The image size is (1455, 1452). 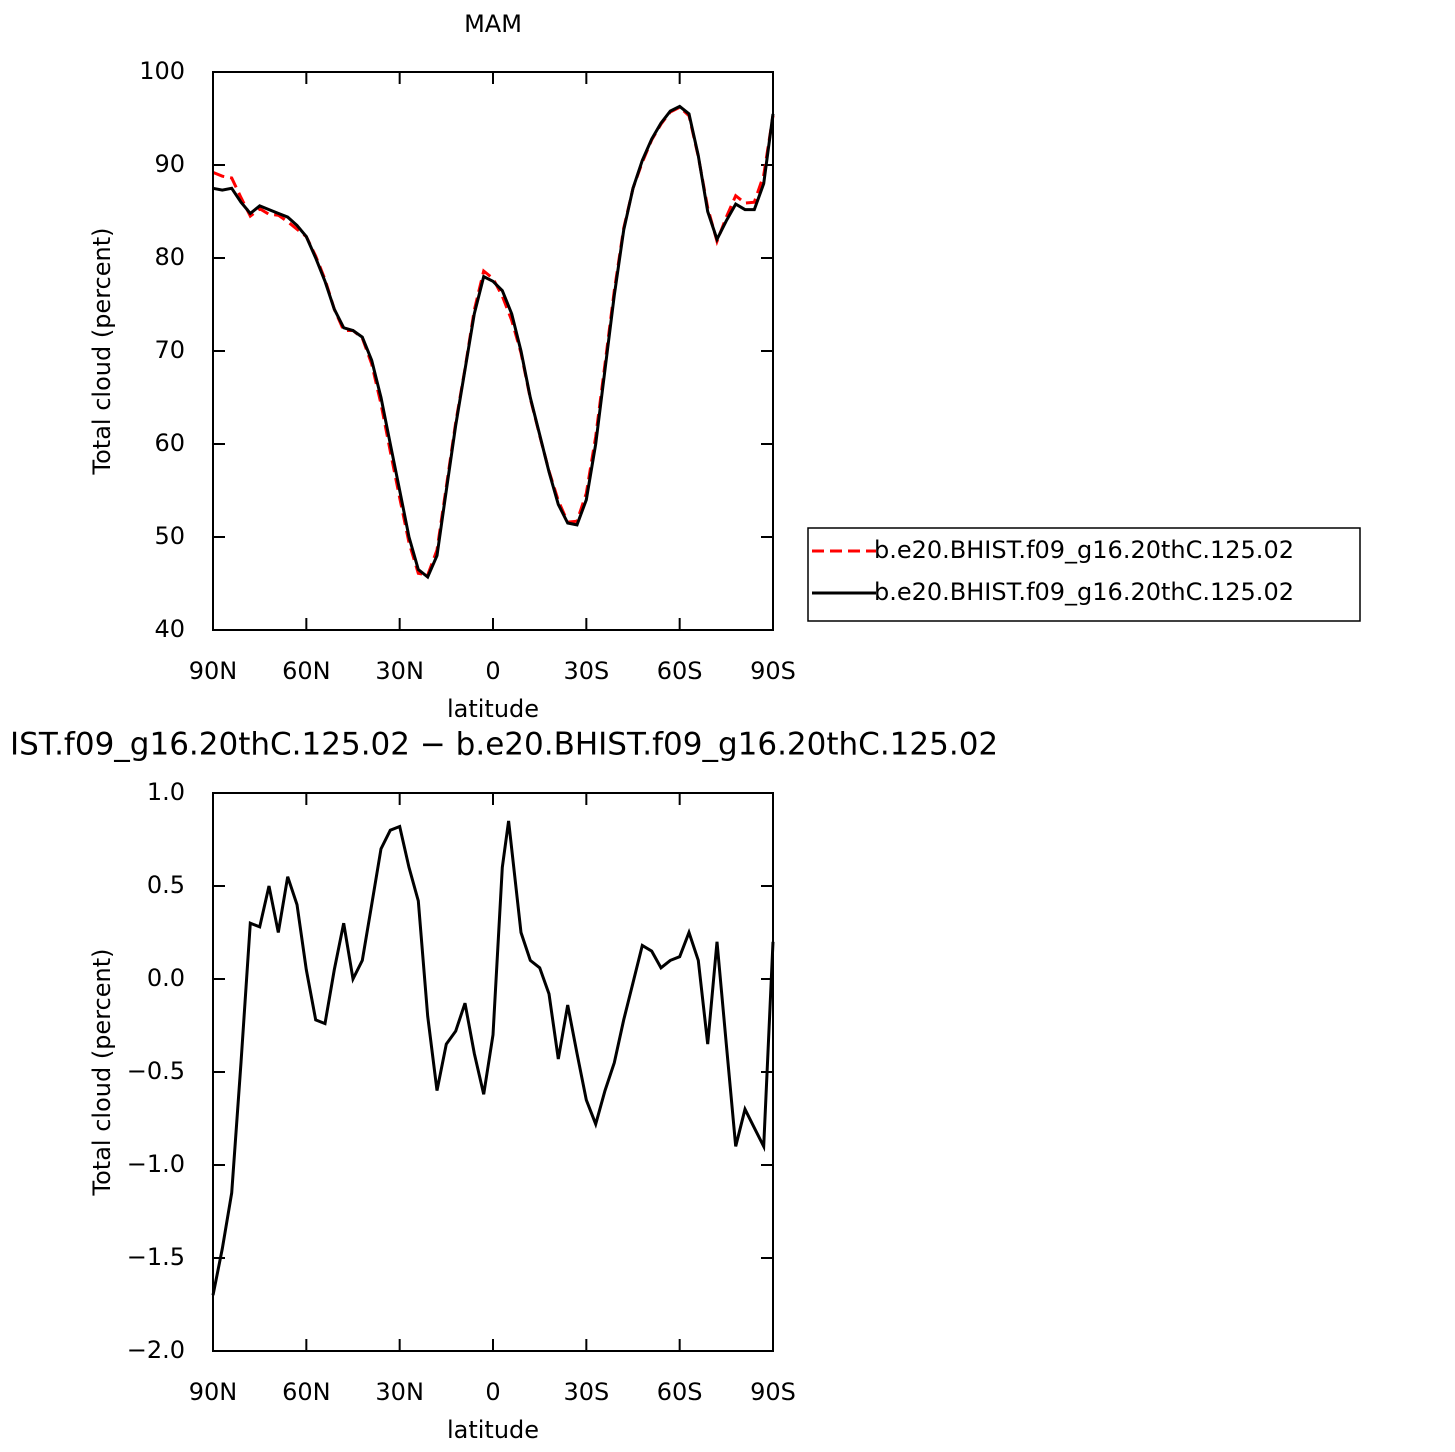 What do you see at coordinates (166, 885) in the screenshot?
I see `y-tick-label: 0.5` at bounding box center [166, 885].